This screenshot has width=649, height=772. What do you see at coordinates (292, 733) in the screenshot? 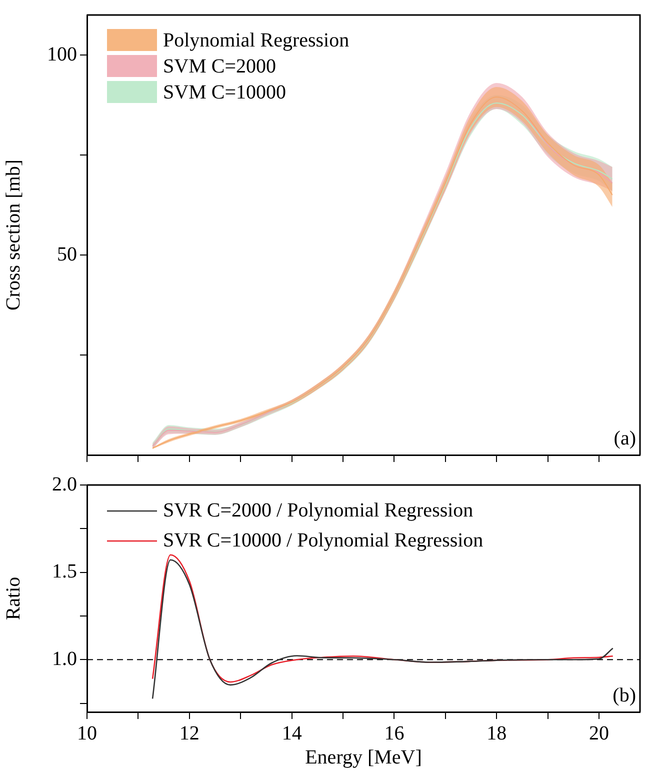
I see `x-tick-label: 14` at bounding box center [292, 733].